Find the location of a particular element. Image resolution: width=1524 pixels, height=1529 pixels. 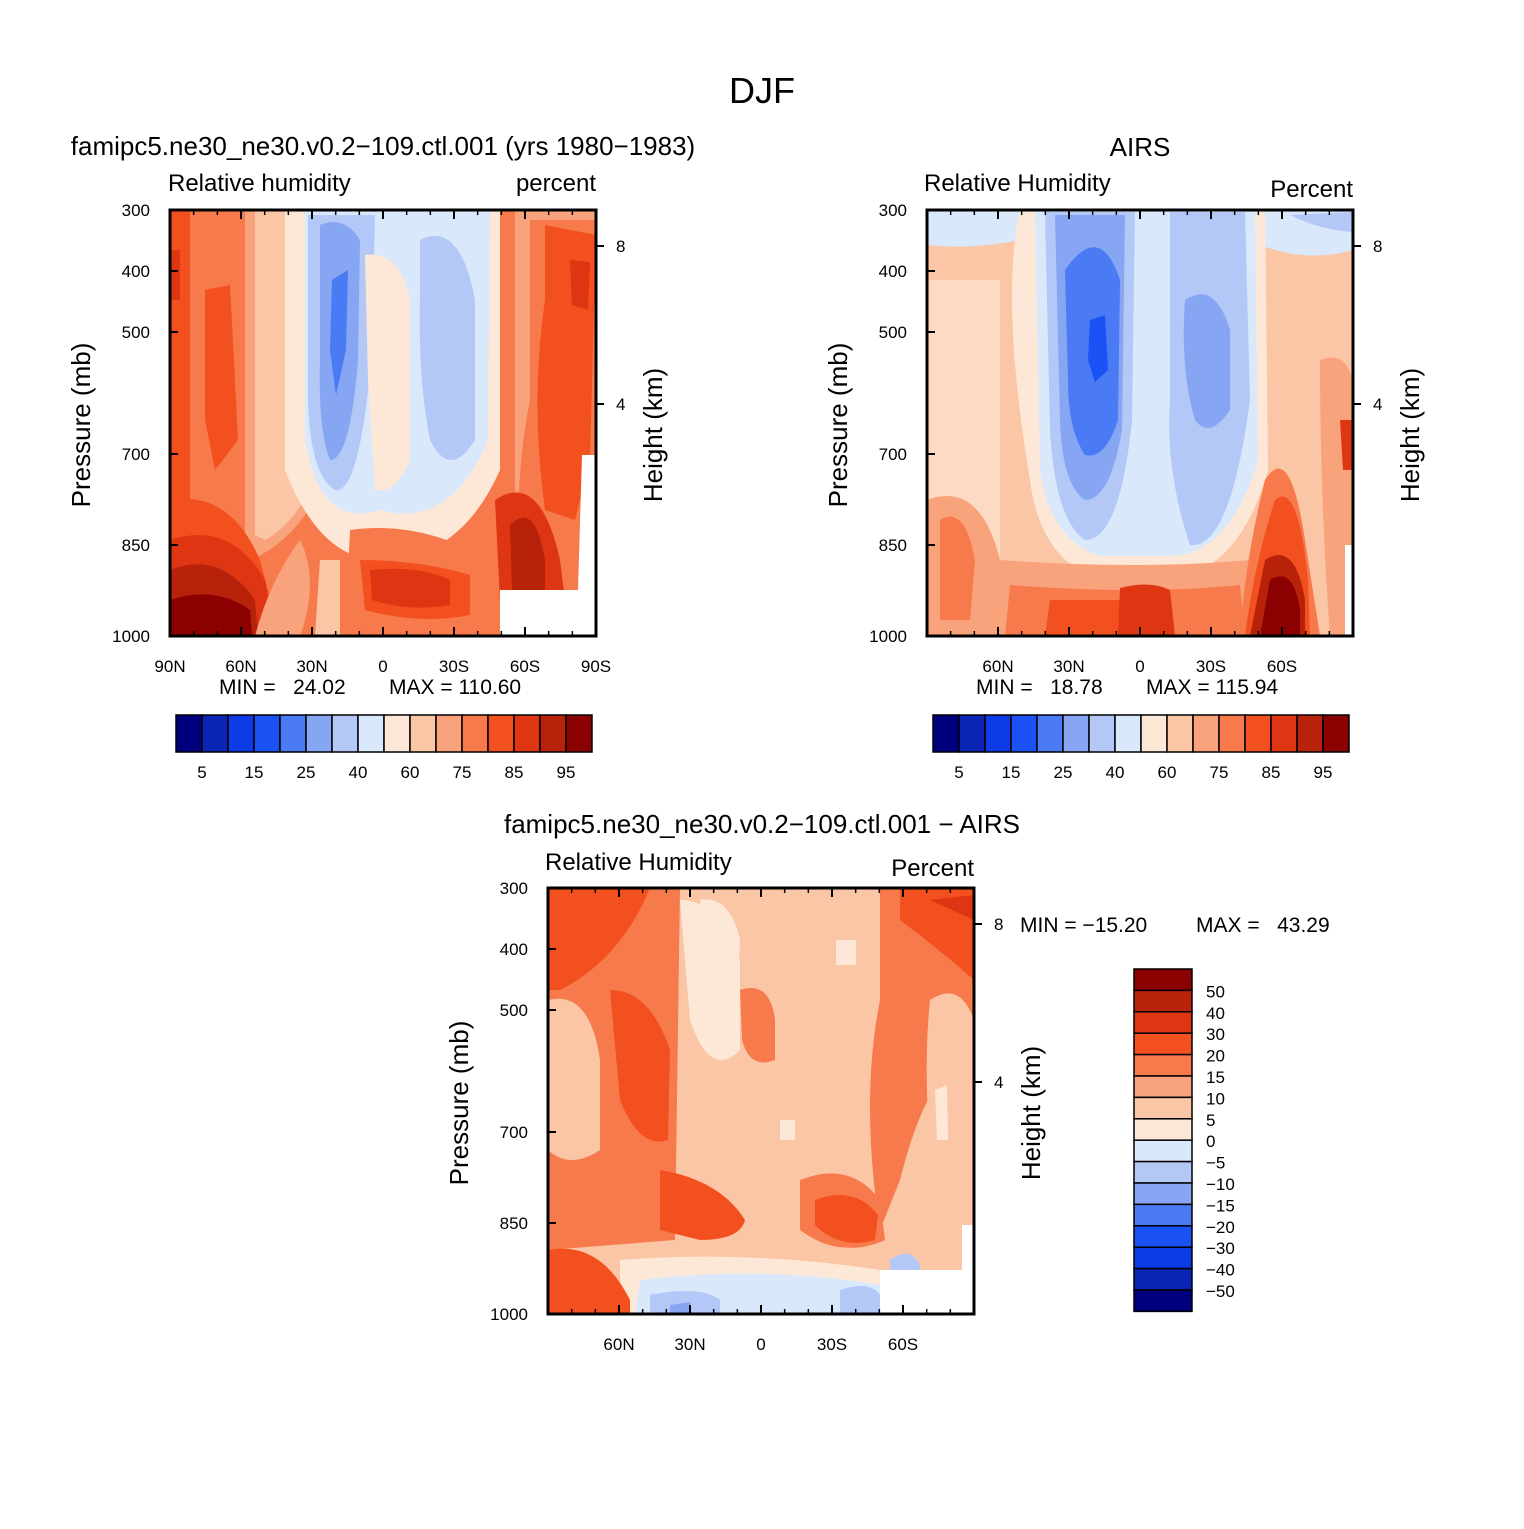

model-contour-field is located at coordinates (383, 423).